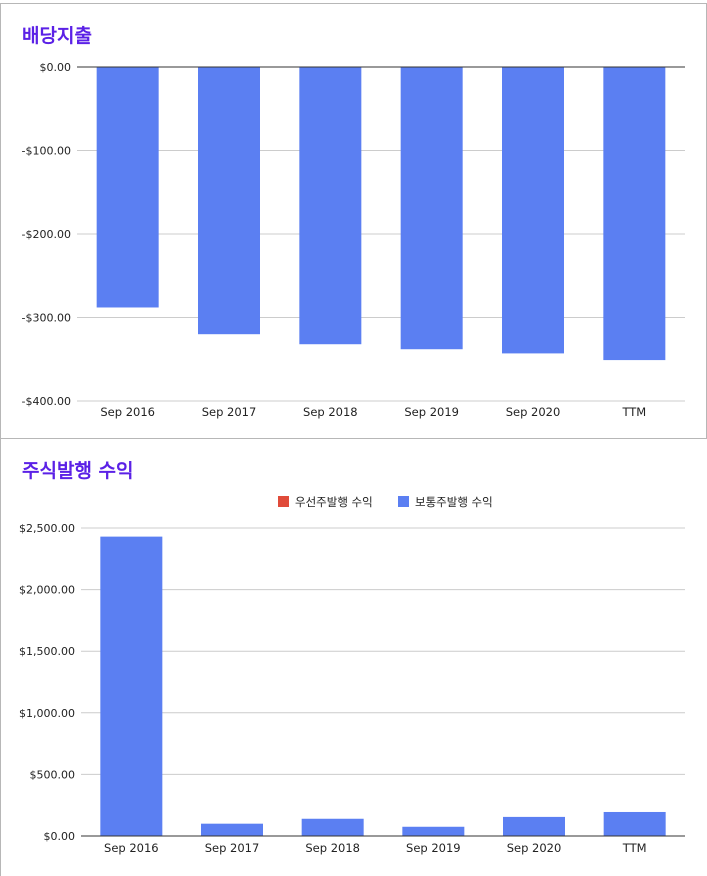 The width and height of the screenshot is (707, 876). What do you see at coordinates (46, 234) in the screenshot?
I see `y-tick-label: -$200.00` at bounding box center [46, 234].